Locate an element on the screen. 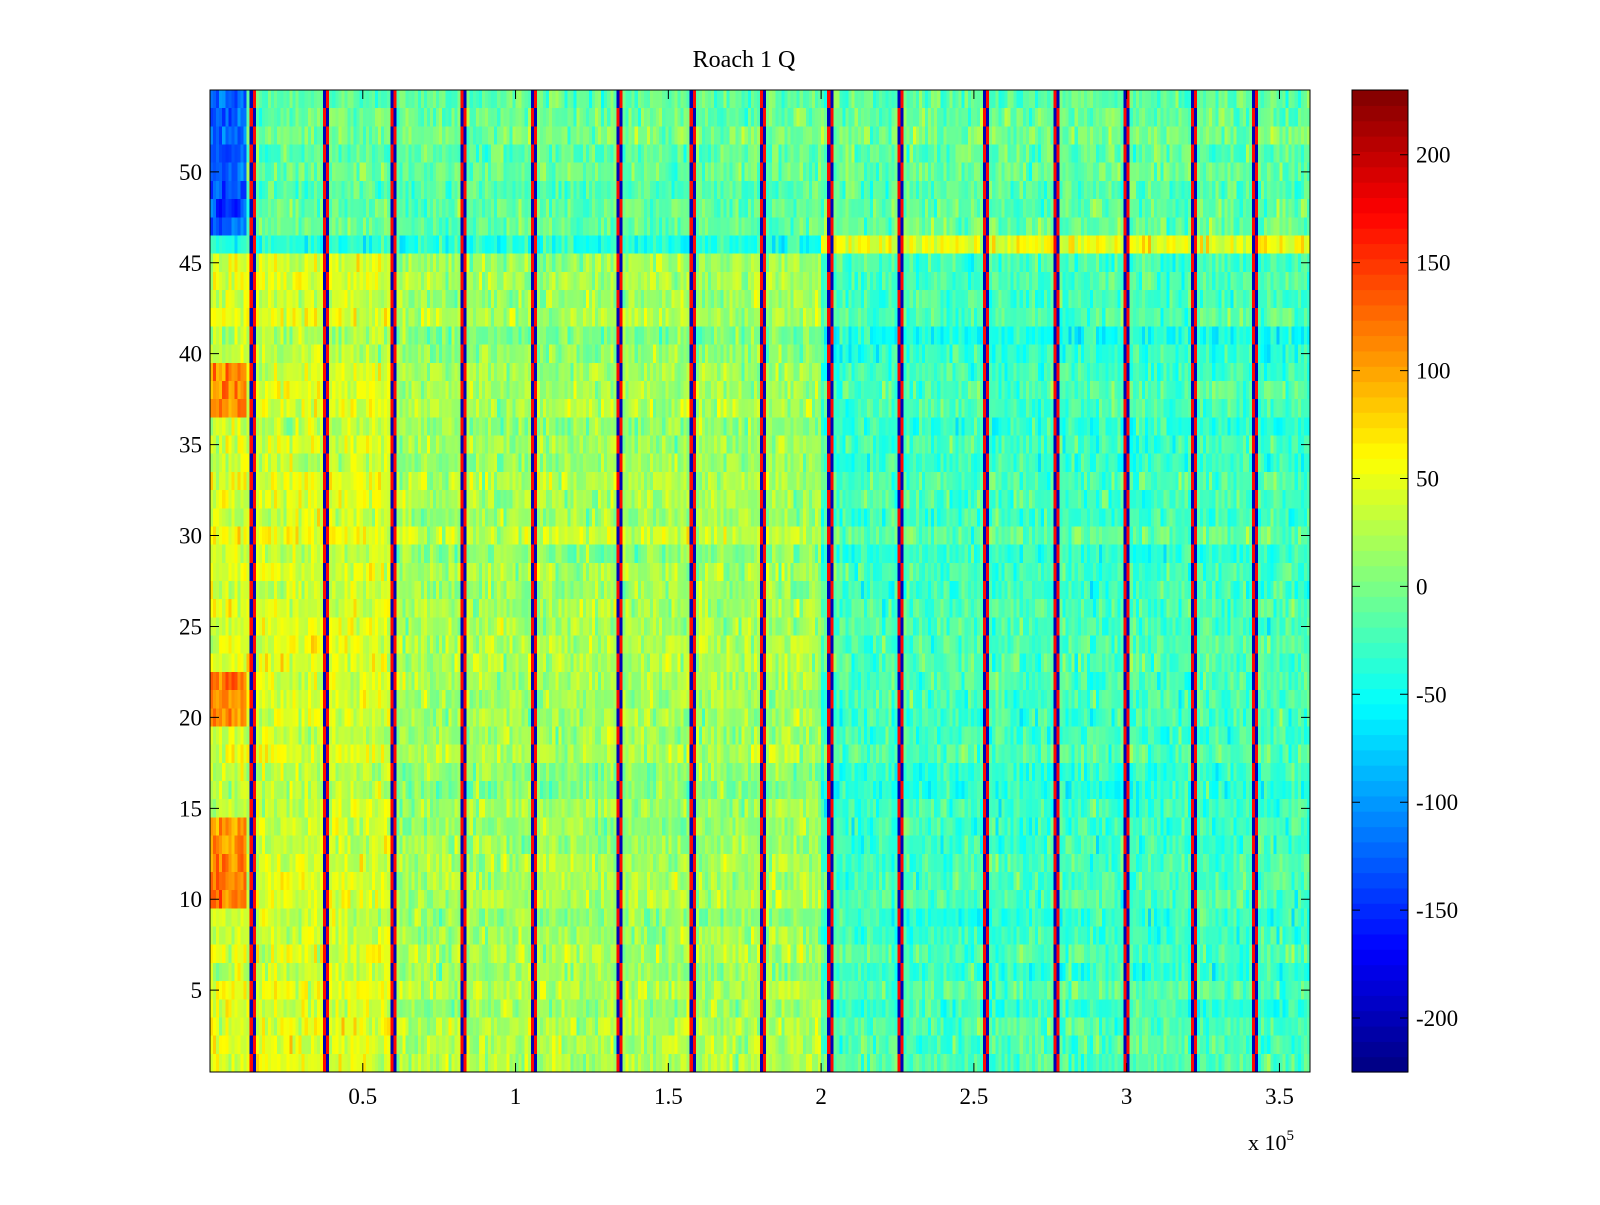 The width and height of the screenshot is (1600, 1205). colorbar-tick-label: 200 is located at coordinates (1433, 155).